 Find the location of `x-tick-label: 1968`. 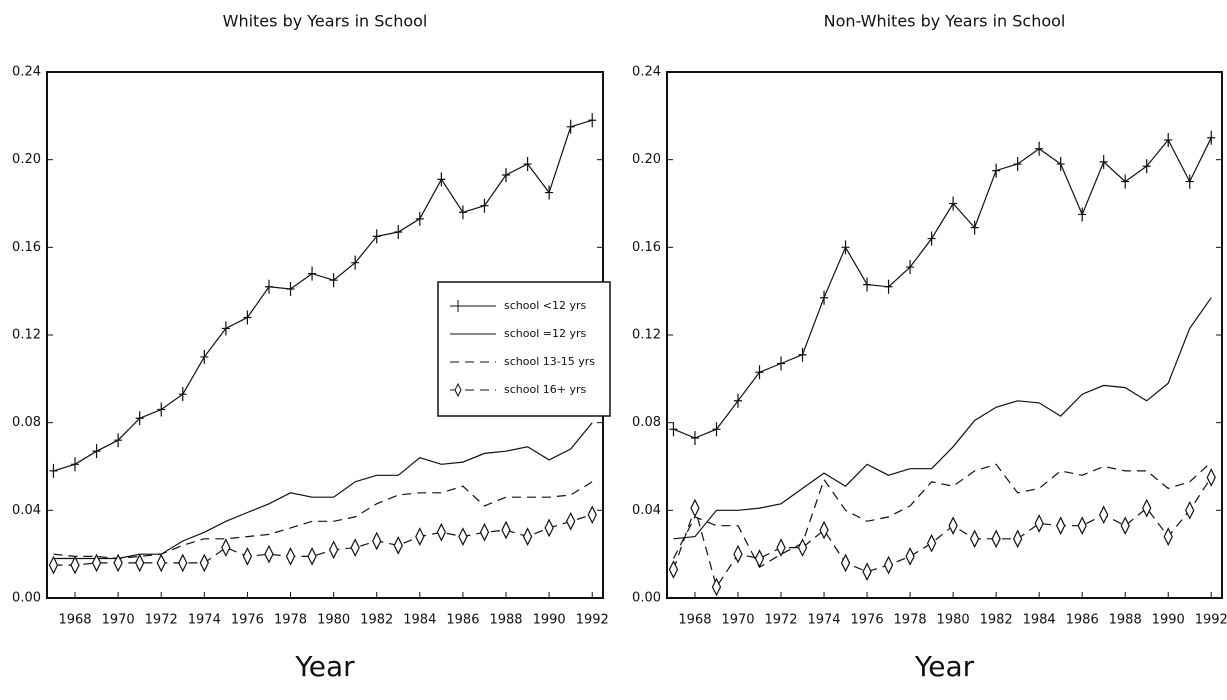

x-tick-label: 1968 is located at coordinates (694, 620).